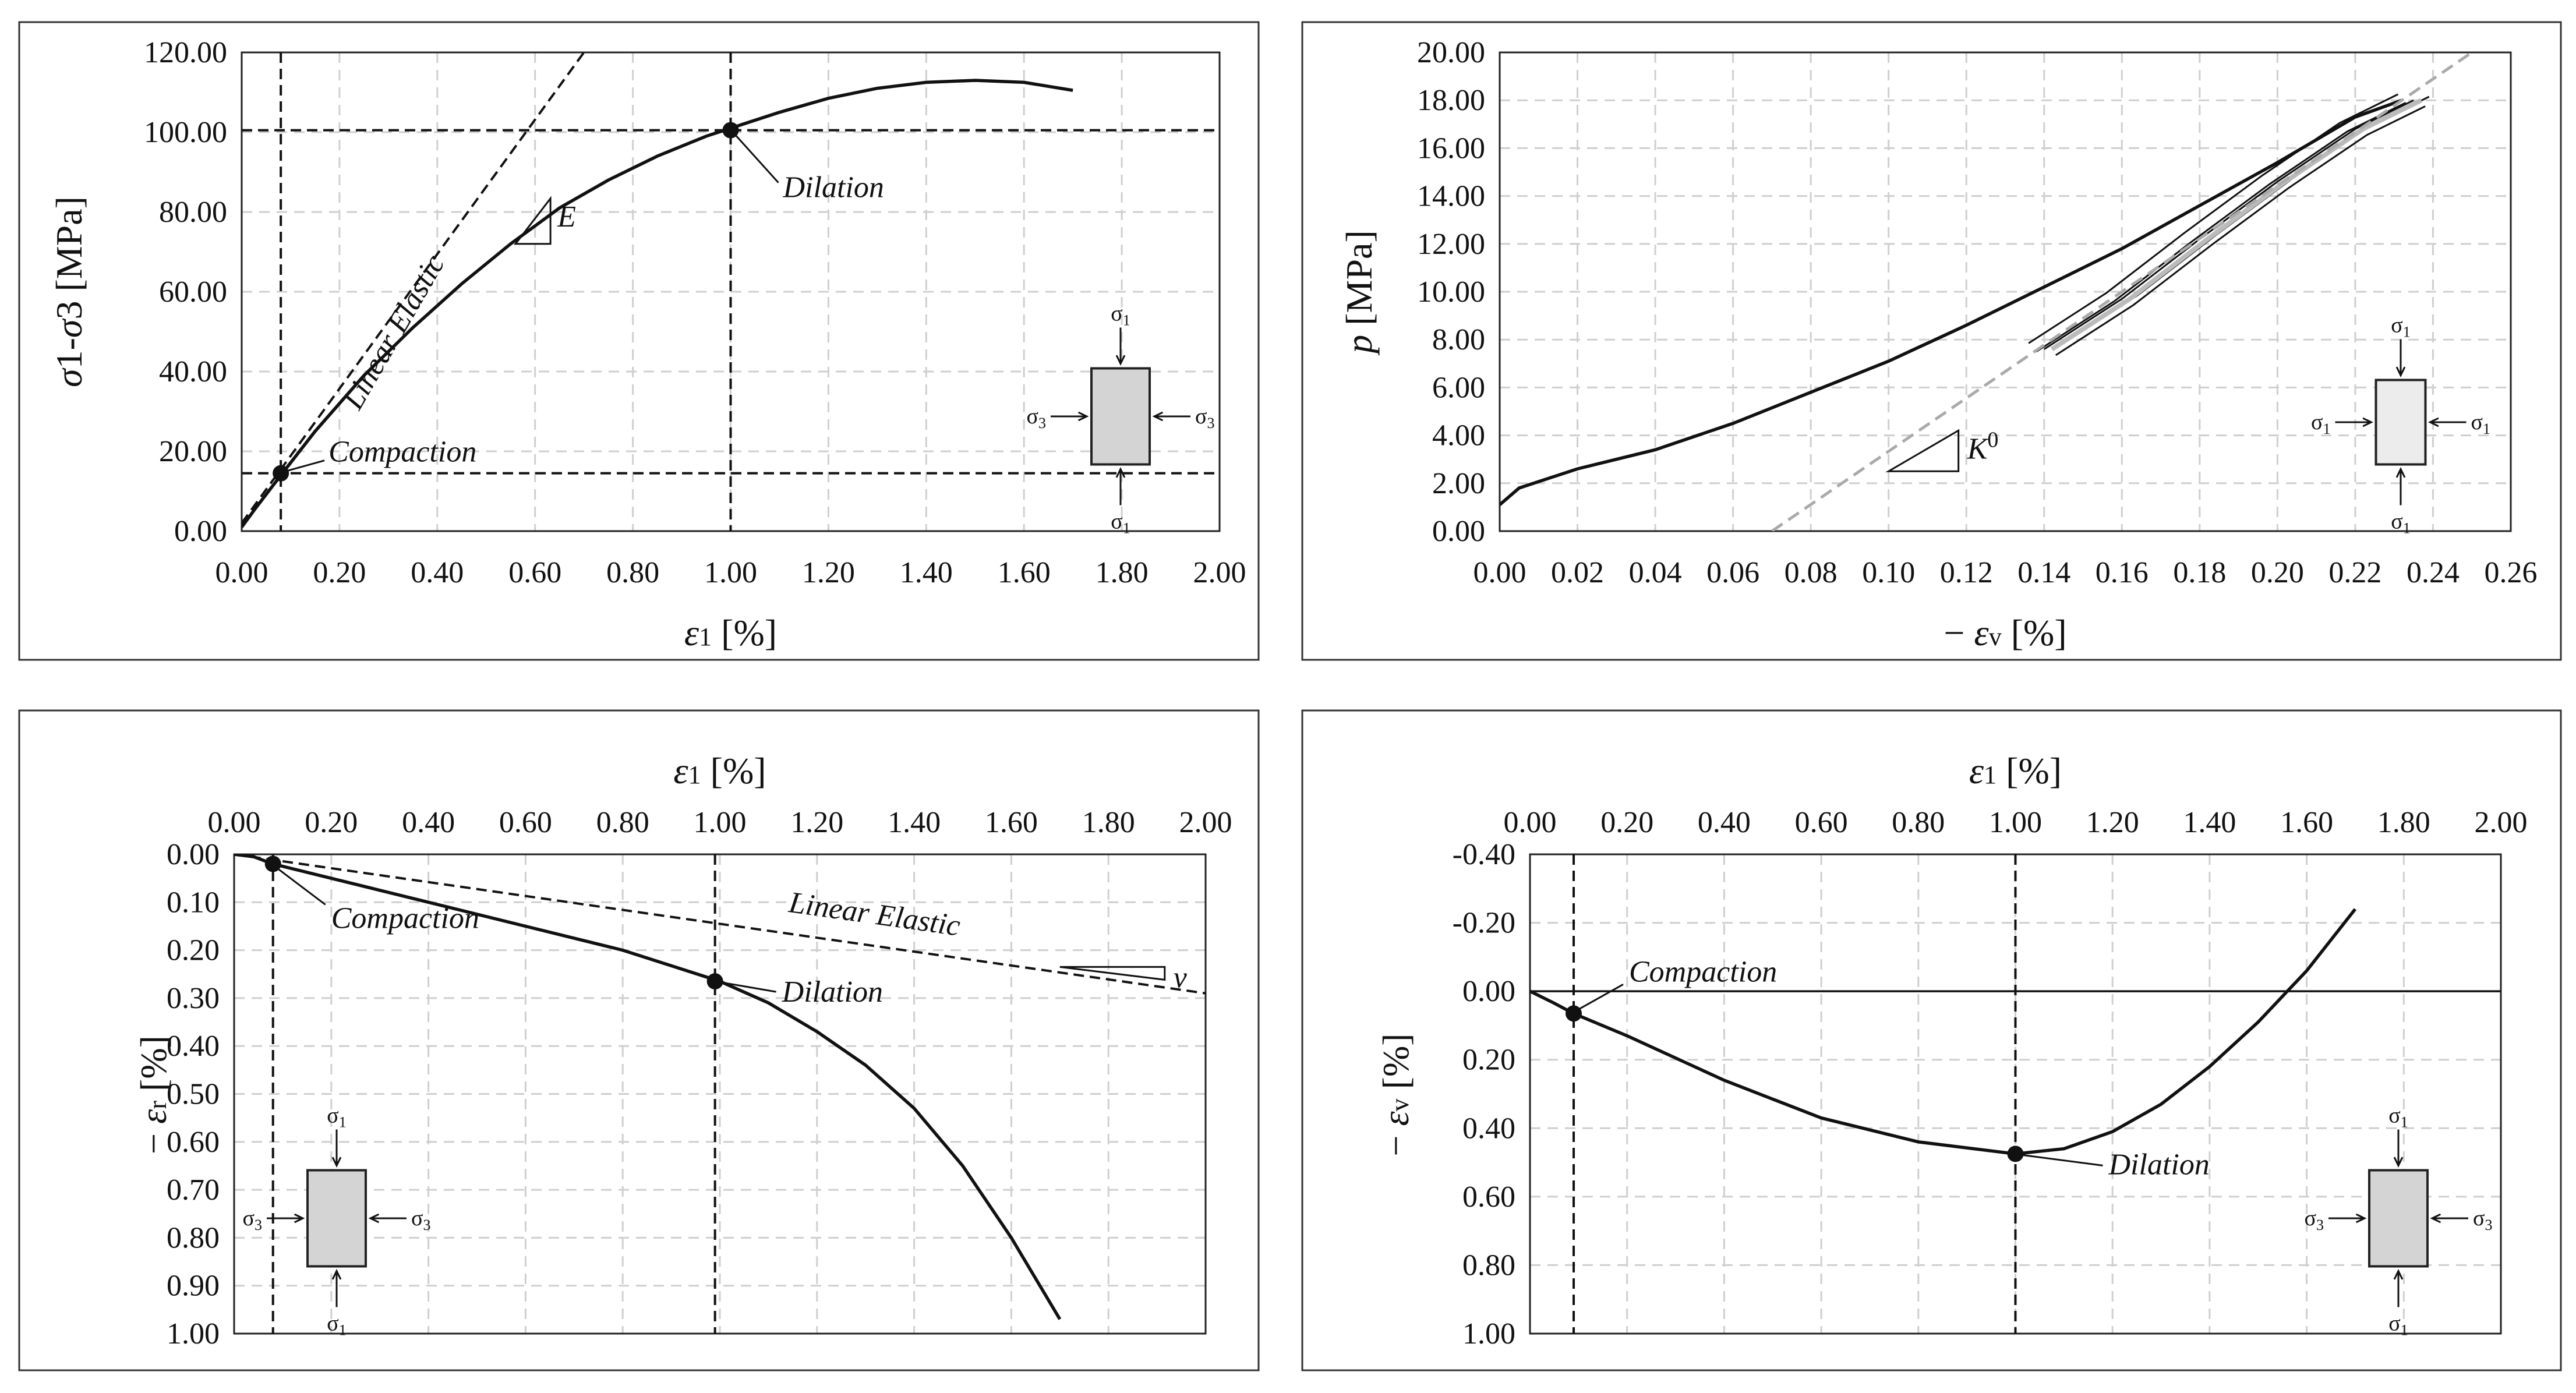 This screenshot has height=1393, width=2576. What do you see at coordinates (1966, 572) in the screenshot?
I see `x-tick-label: 0.12` at bounding box center [1966, 572].